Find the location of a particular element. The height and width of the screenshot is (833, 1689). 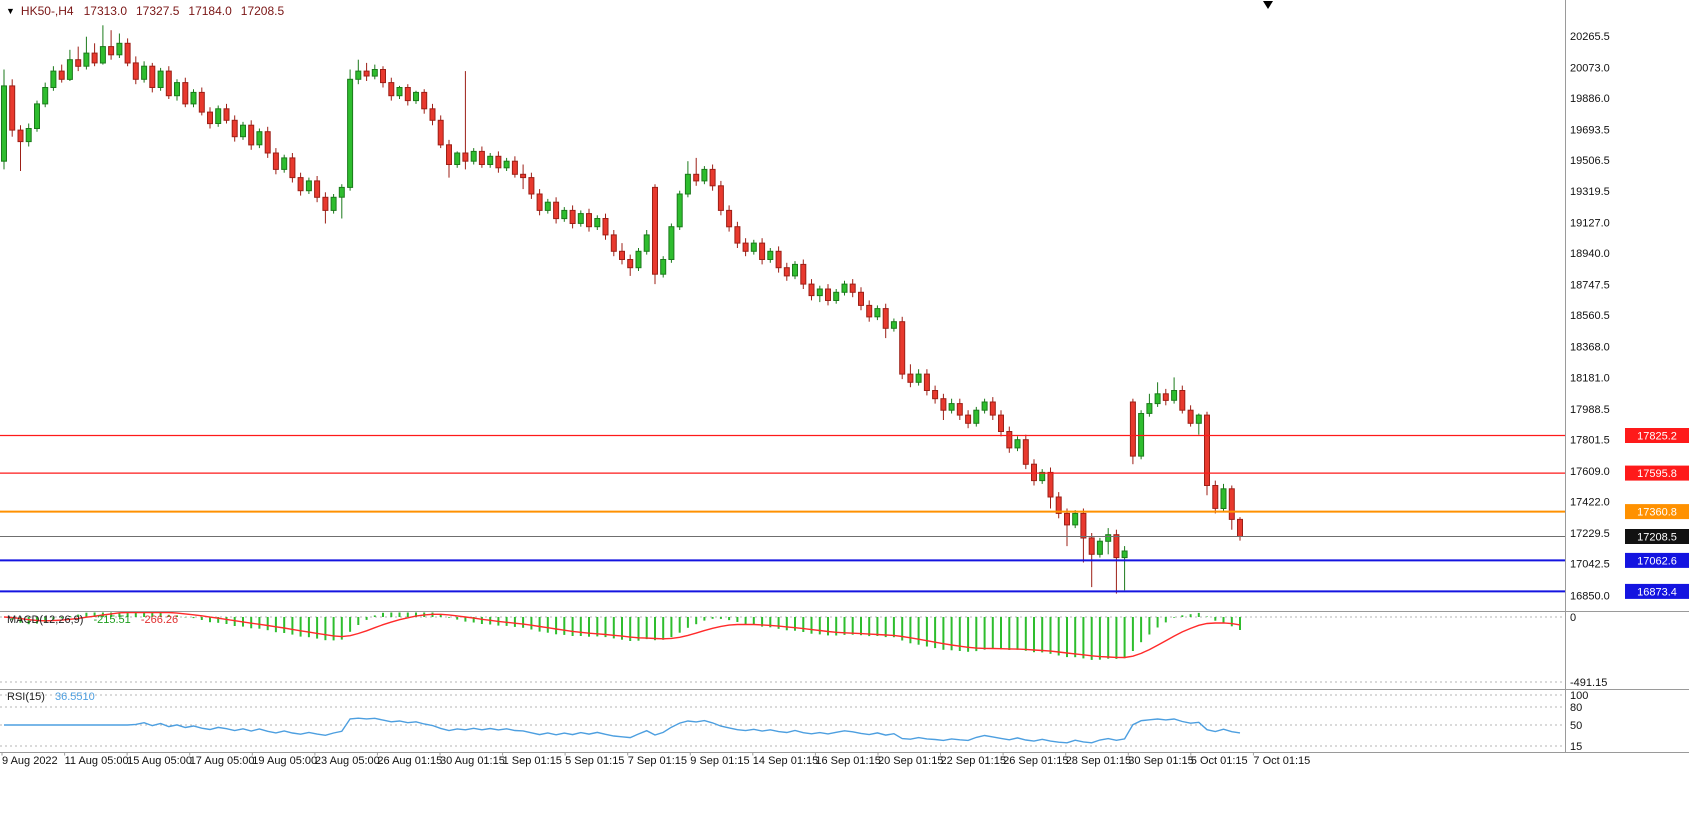

time-axis-label: 11 Aug 05:00 is located at coordinates (97, 761).